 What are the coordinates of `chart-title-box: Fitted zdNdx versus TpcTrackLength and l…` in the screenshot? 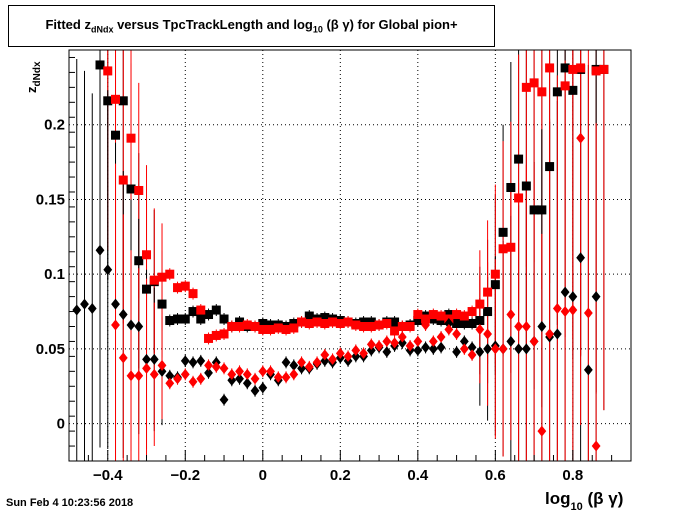 It's located at (251, 26).